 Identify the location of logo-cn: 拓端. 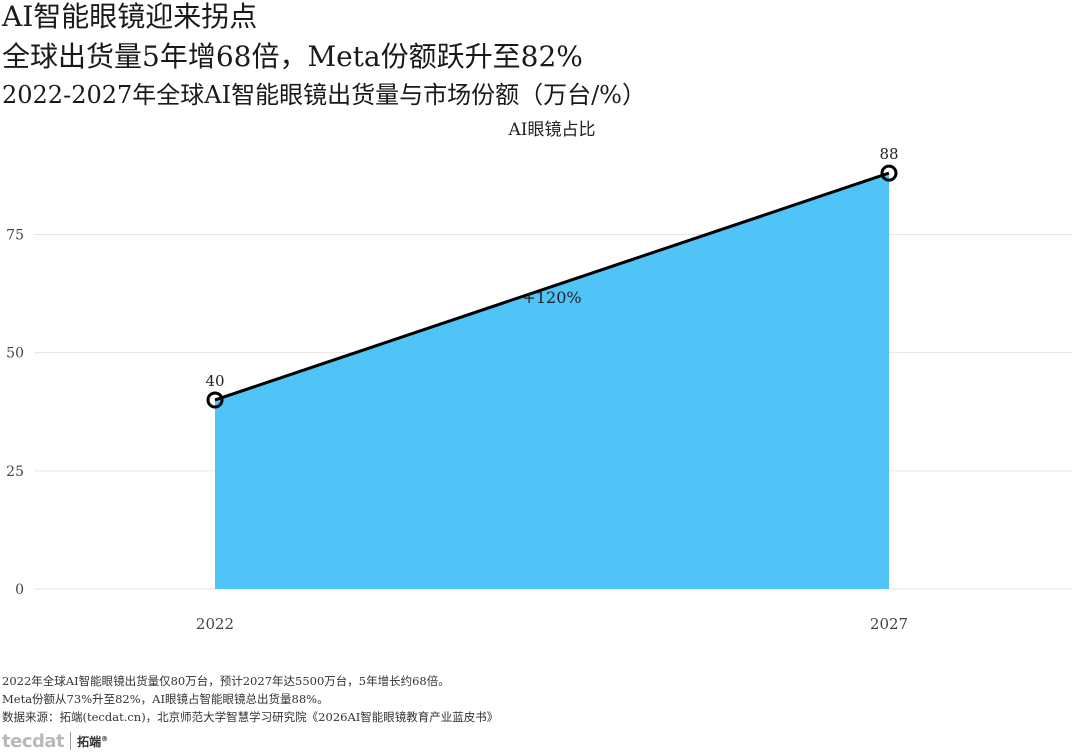
(89, 741).